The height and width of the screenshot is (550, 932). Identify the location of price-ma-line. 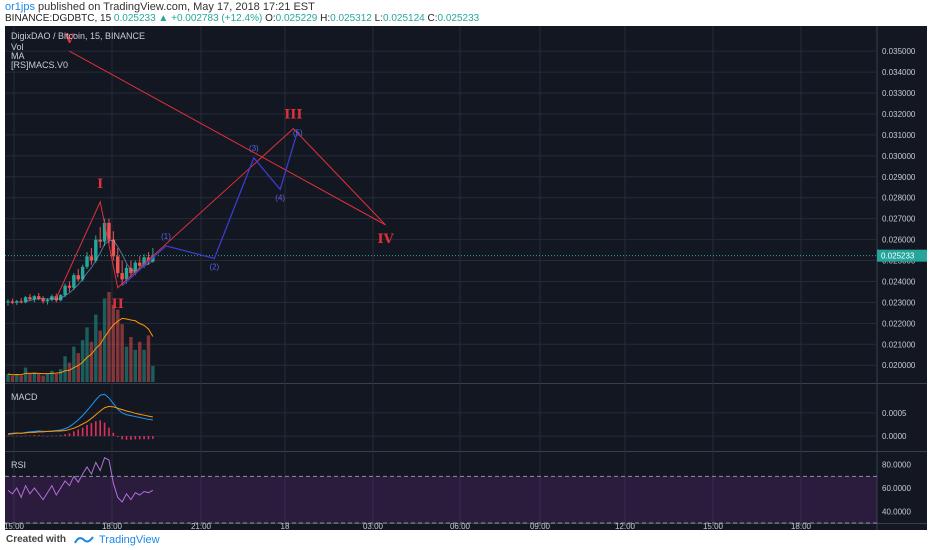
(89, 270).